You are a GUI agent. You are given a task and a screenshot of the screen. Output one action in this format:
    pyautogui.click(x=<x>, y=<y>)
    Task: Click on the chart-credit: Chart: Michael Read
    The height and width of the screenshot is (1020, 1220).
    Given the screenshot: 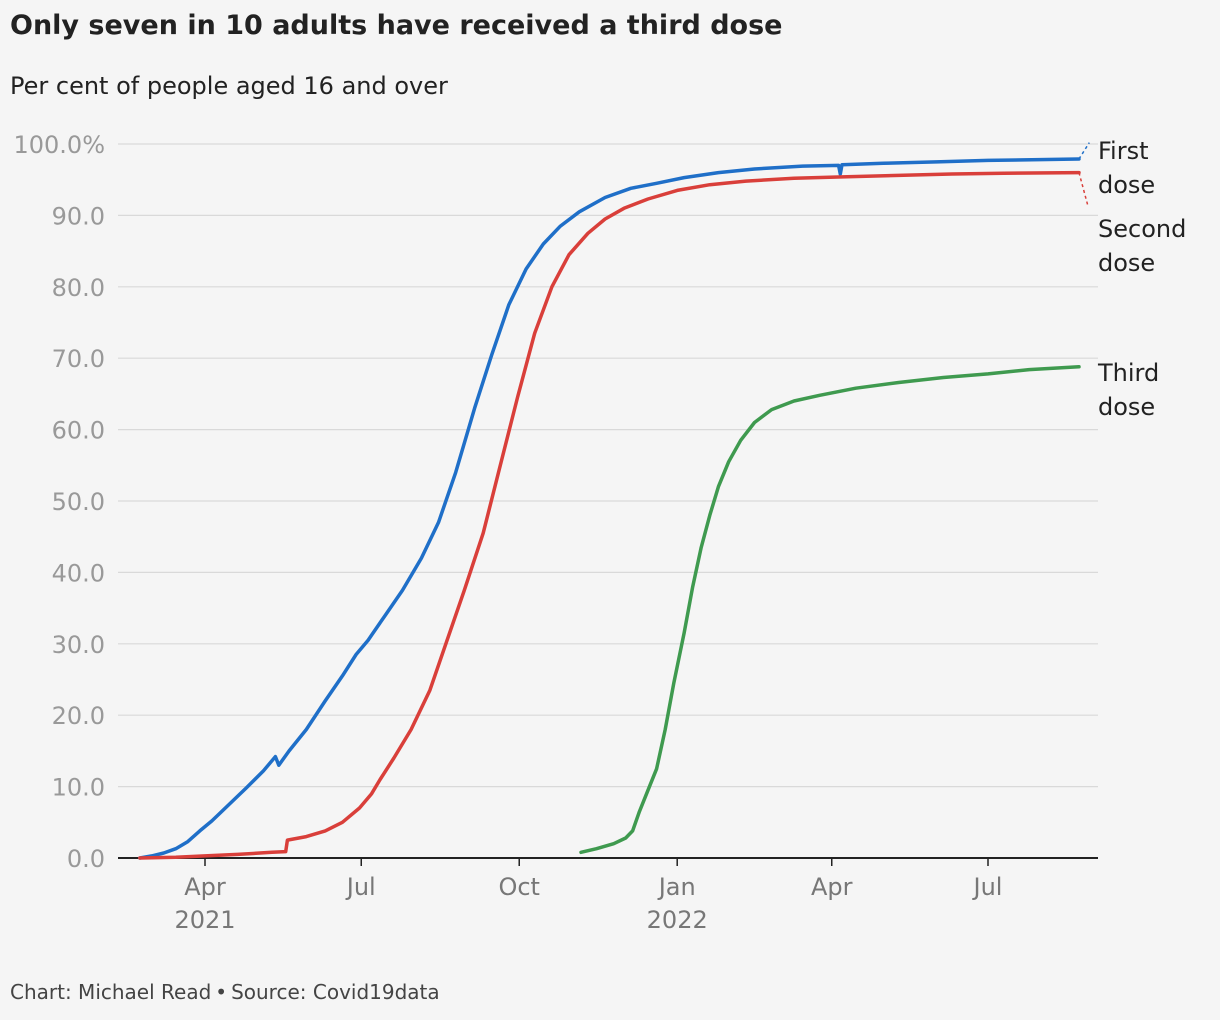 What is the action you would take?
    pyautogui.click(x=111, y=992)
    